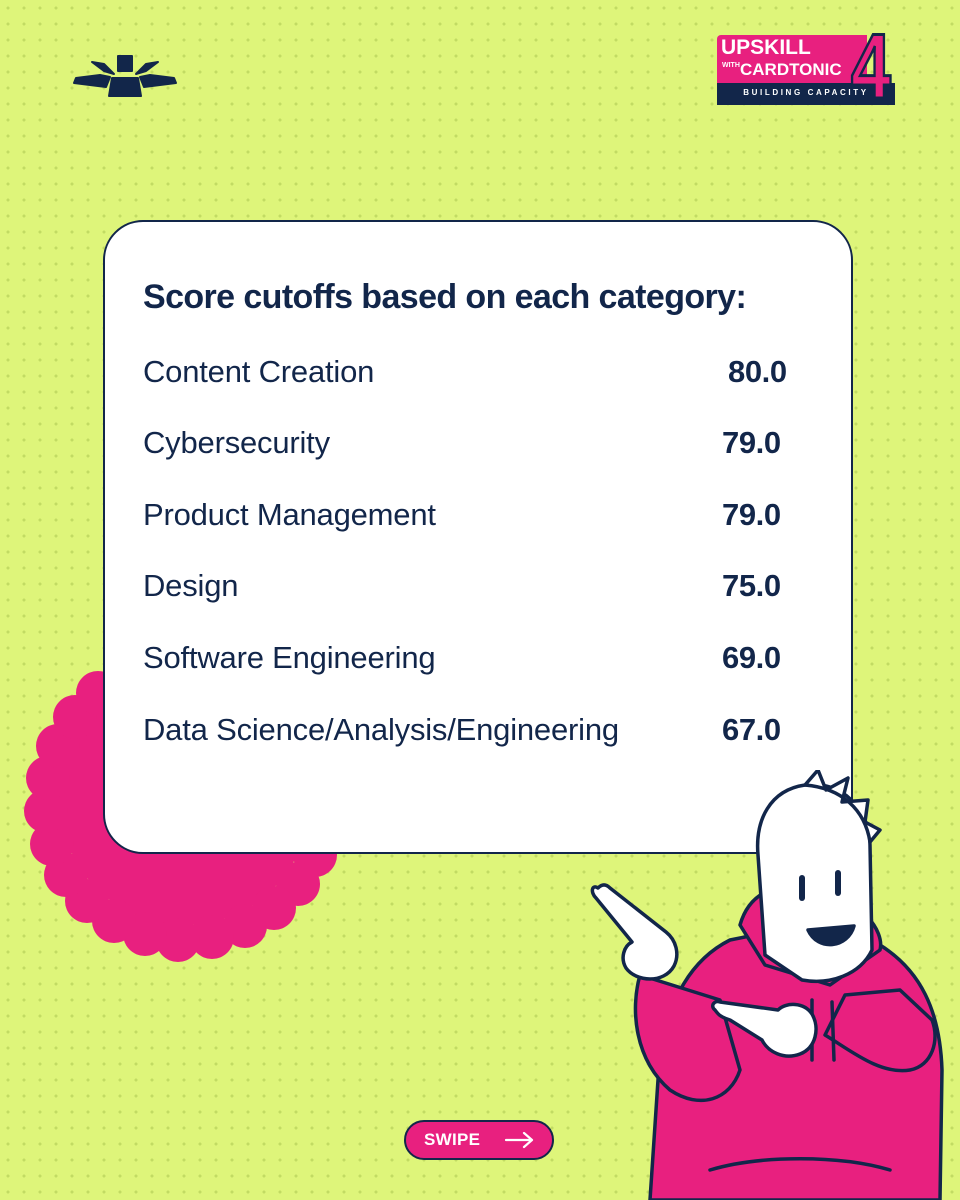  I want to click on card-title: Score cutoffs based on each category:, so click(445, 297).